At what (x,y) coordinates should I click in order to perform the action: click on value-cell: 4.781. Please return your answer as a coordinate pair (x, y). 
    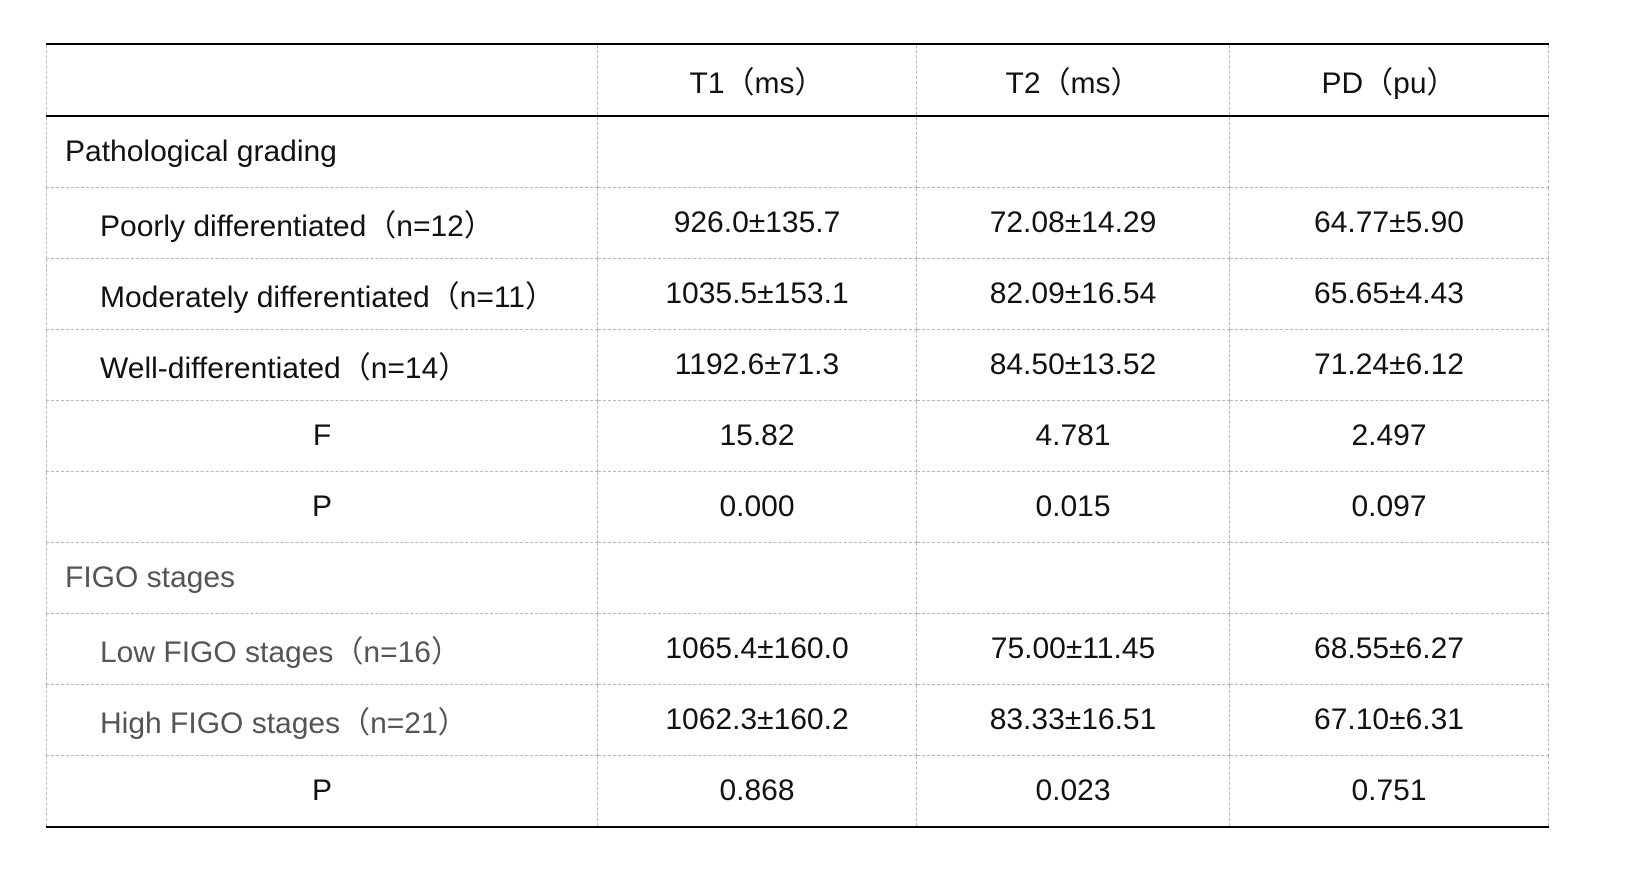
    Looking at the image, I should click on (1073, 436).